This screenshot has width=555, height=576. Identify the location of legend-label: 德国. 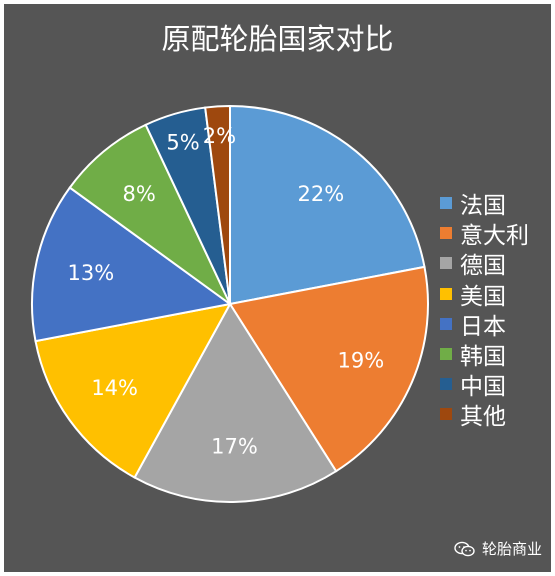
(483, 266).